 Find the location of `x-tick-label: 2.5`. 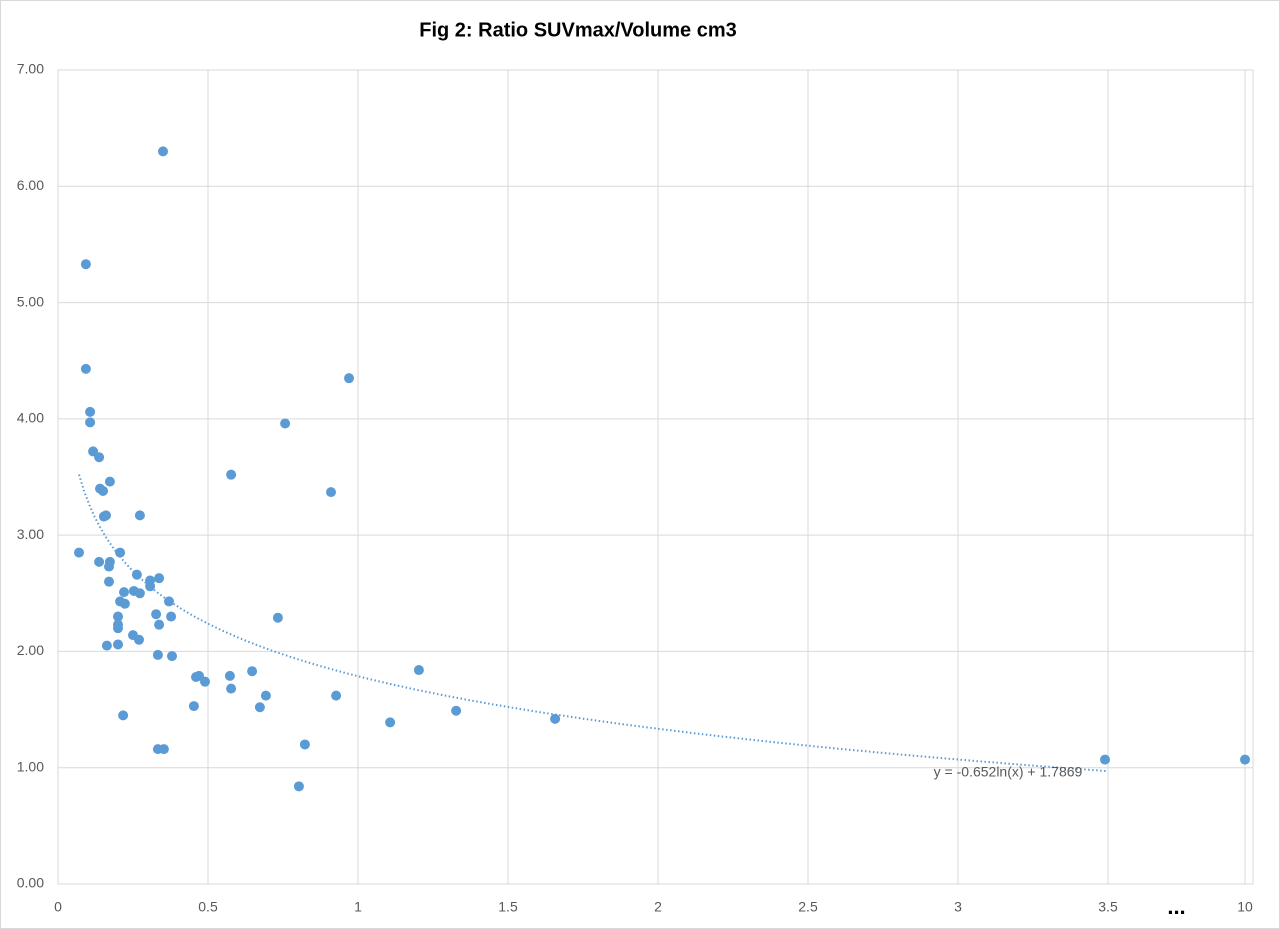

x-tick-label: 2.5 is located at coordinates (808, 907).